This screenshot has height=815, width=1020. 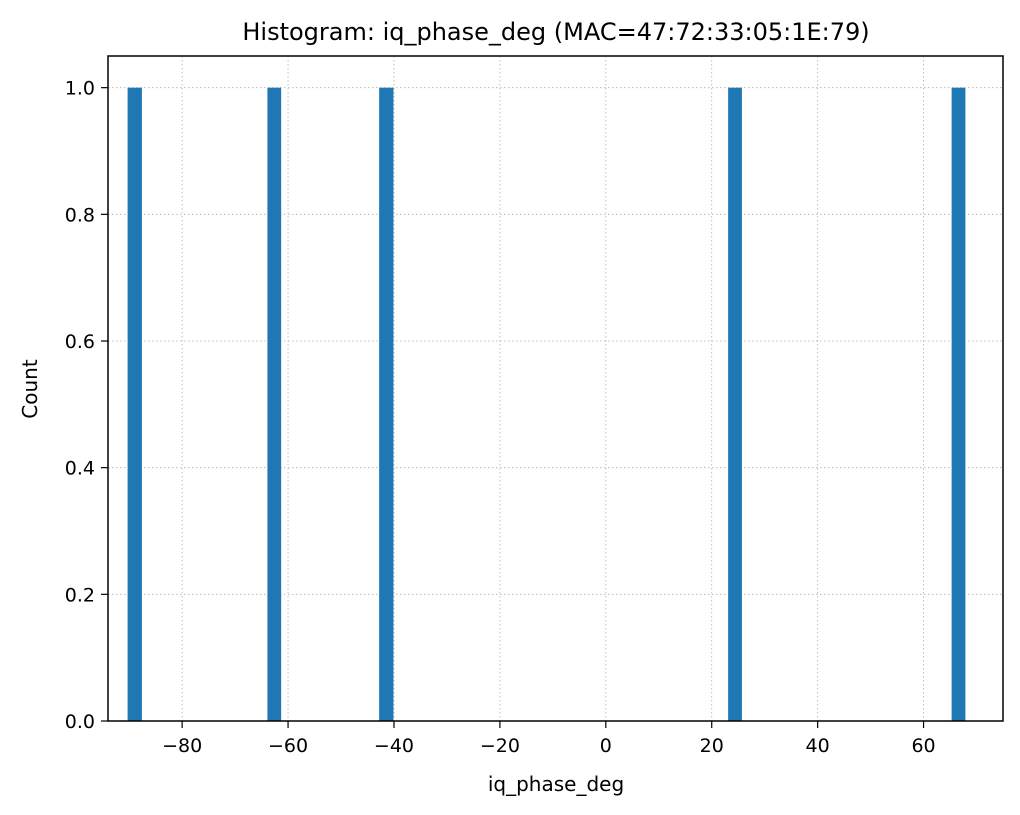 What do you see at coordinates (923, 746) in the screenshot?
I see `x-tick-label: 60` at bounding box center [923, 746].